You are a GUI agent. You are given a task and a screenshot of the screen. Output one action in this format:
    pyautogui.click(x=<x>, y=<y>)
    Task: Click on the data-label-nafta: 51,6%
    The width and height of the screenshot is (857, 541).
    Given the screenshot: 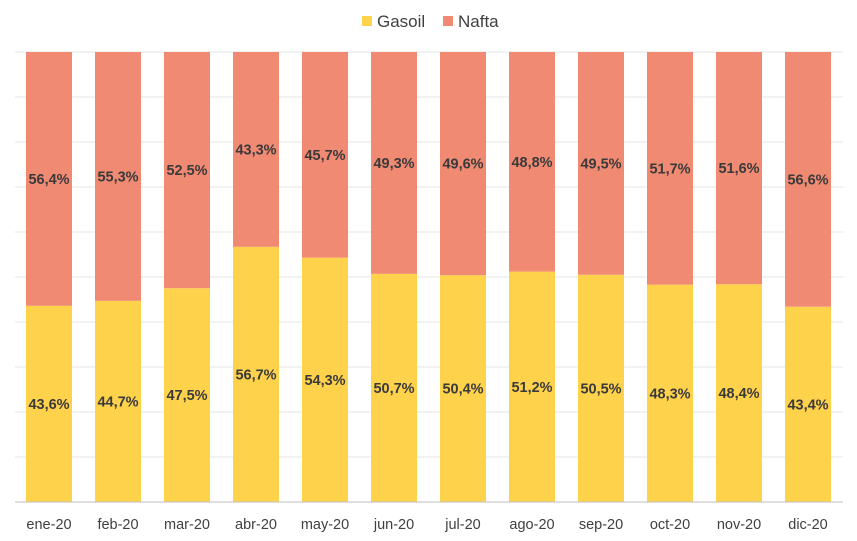 What is the action you would take?
    pyautogui.click(x=738, y=169)
    